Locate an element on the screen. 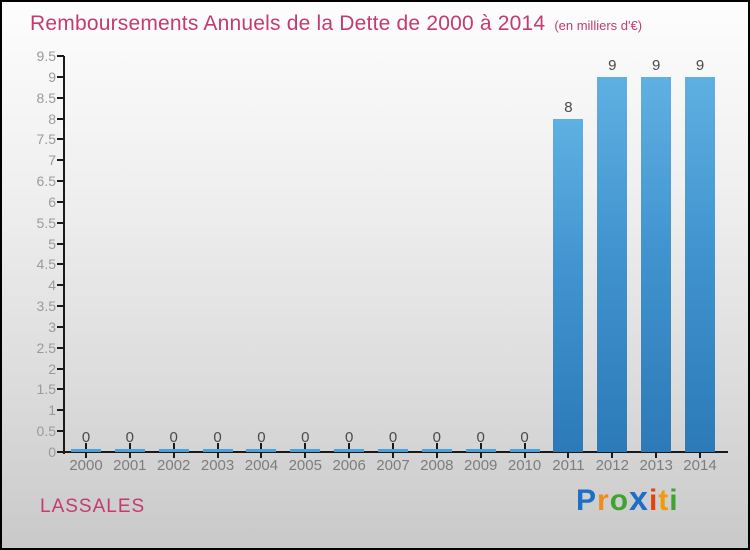 The width and height of the screenshot is (750, 550). y-tick-label: 9 is located at coordinates (52, 76).